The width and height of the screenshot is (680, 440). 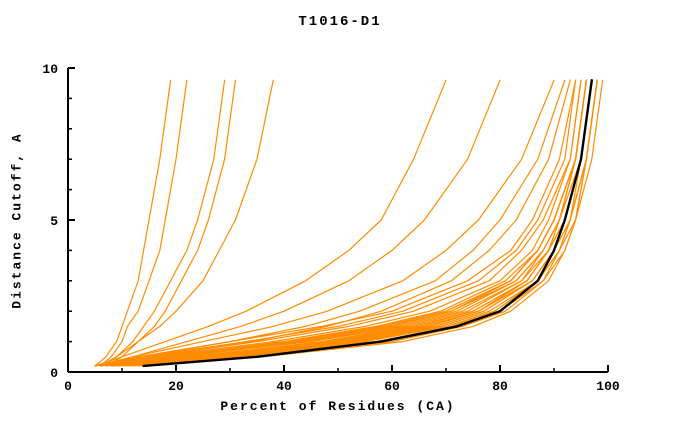 What do you see at coordinates (54, 373) in the screenshot?
I see `y-tick-label: 0` at bounding box center [54, 373].